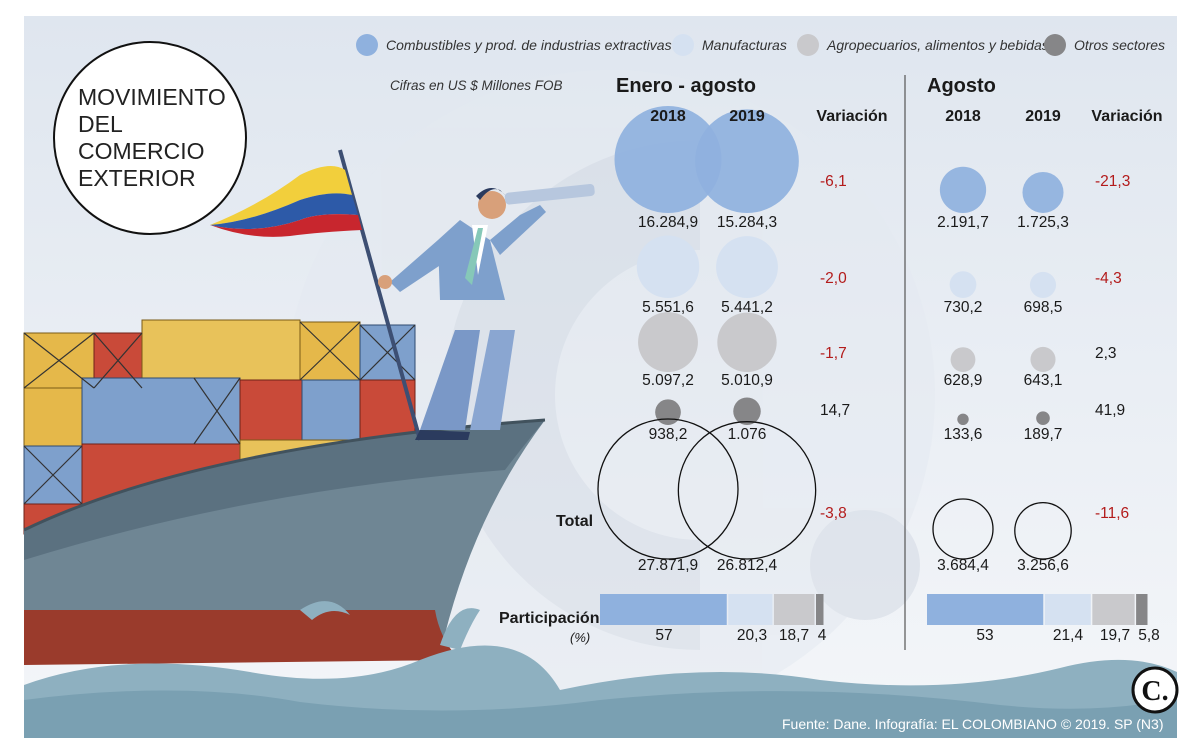  I want to click on col-header-variacion-ytd: Variación, so click(852, 116).